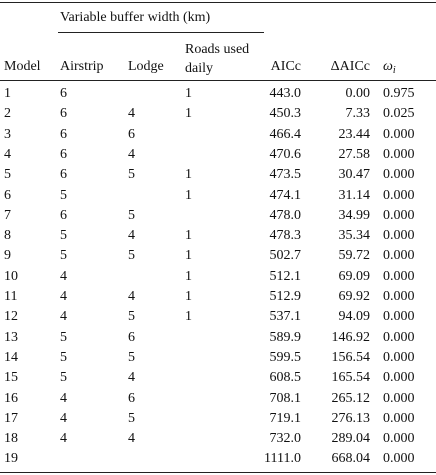  I want to click on table-cell: 512.1, so click(285, 276).